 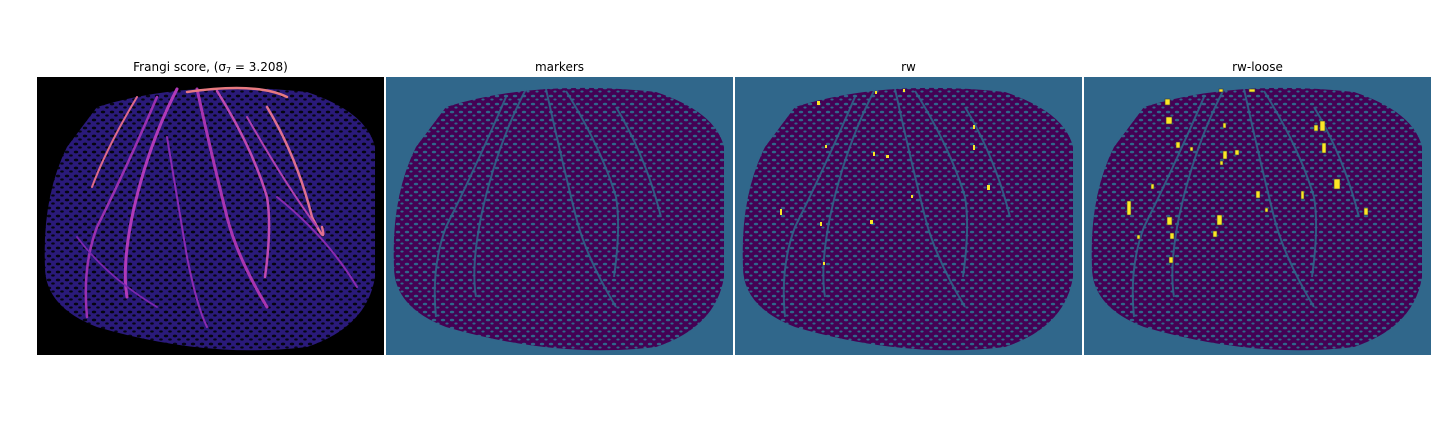 I want to click on panel-title-rw-loose: rw-loose, so click(x=1257, y=67).